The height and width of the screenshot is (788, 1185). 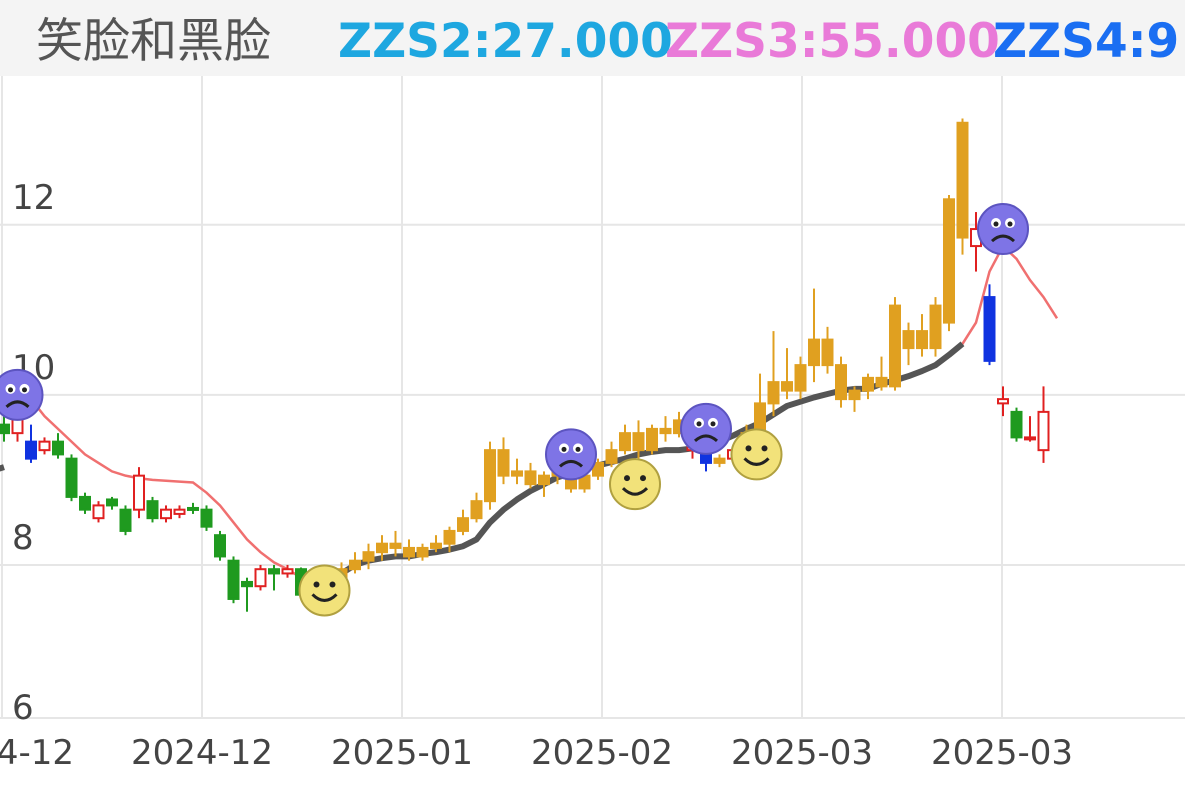 I want to click on indicator-zzs4: ZZS4:9, so click(x=1086, y=41).